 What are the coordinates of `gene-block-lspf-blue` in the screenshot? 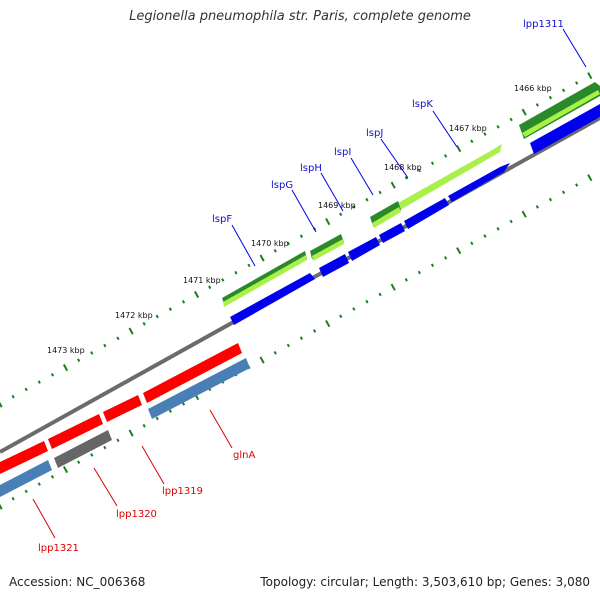 It's located at (272, 299).